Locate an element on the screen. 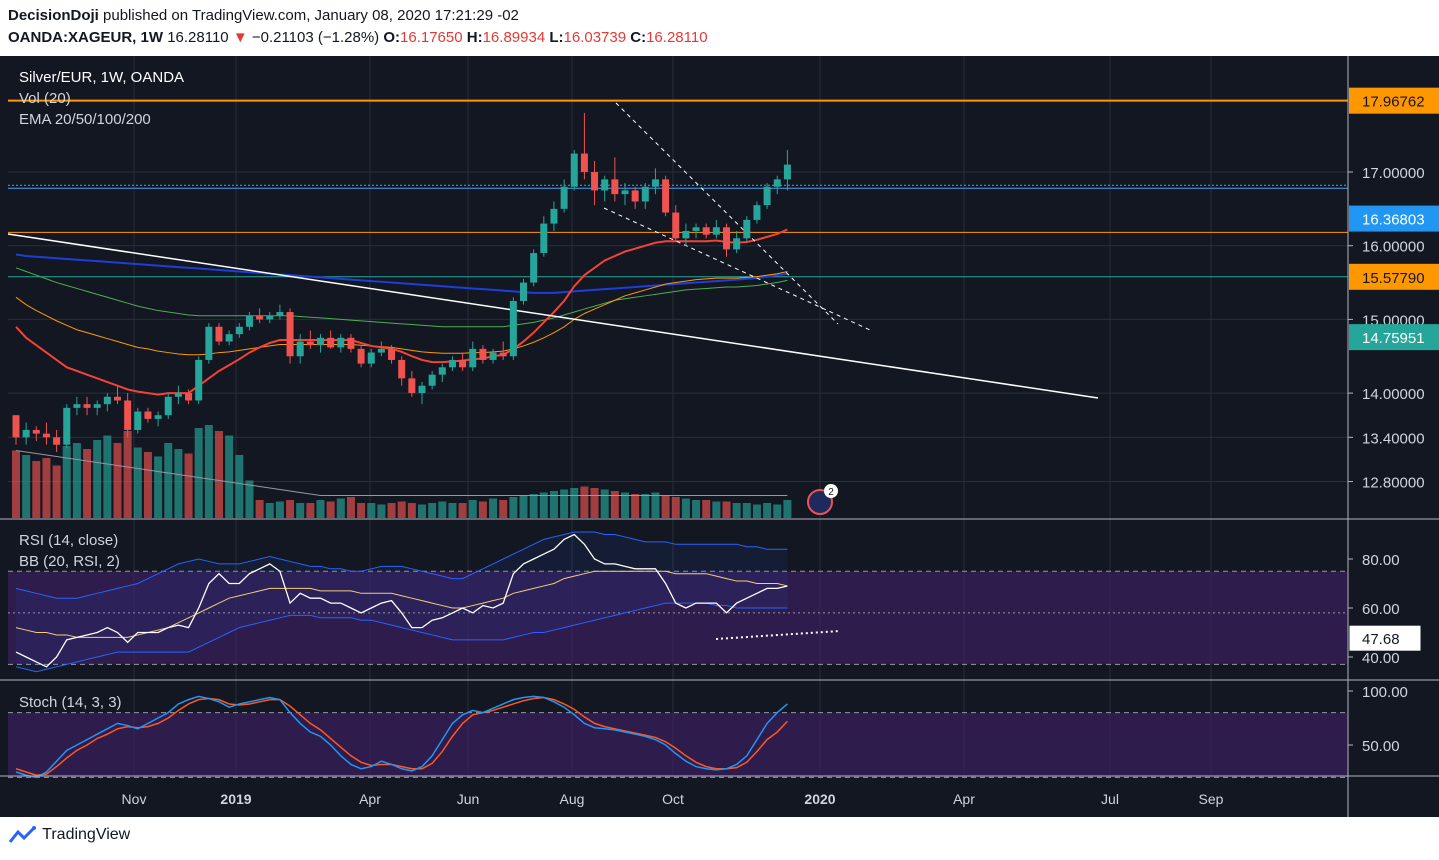 The height and width of the screenshot is (860, 1439). high-label: H: is located at coordinates (474, 37).